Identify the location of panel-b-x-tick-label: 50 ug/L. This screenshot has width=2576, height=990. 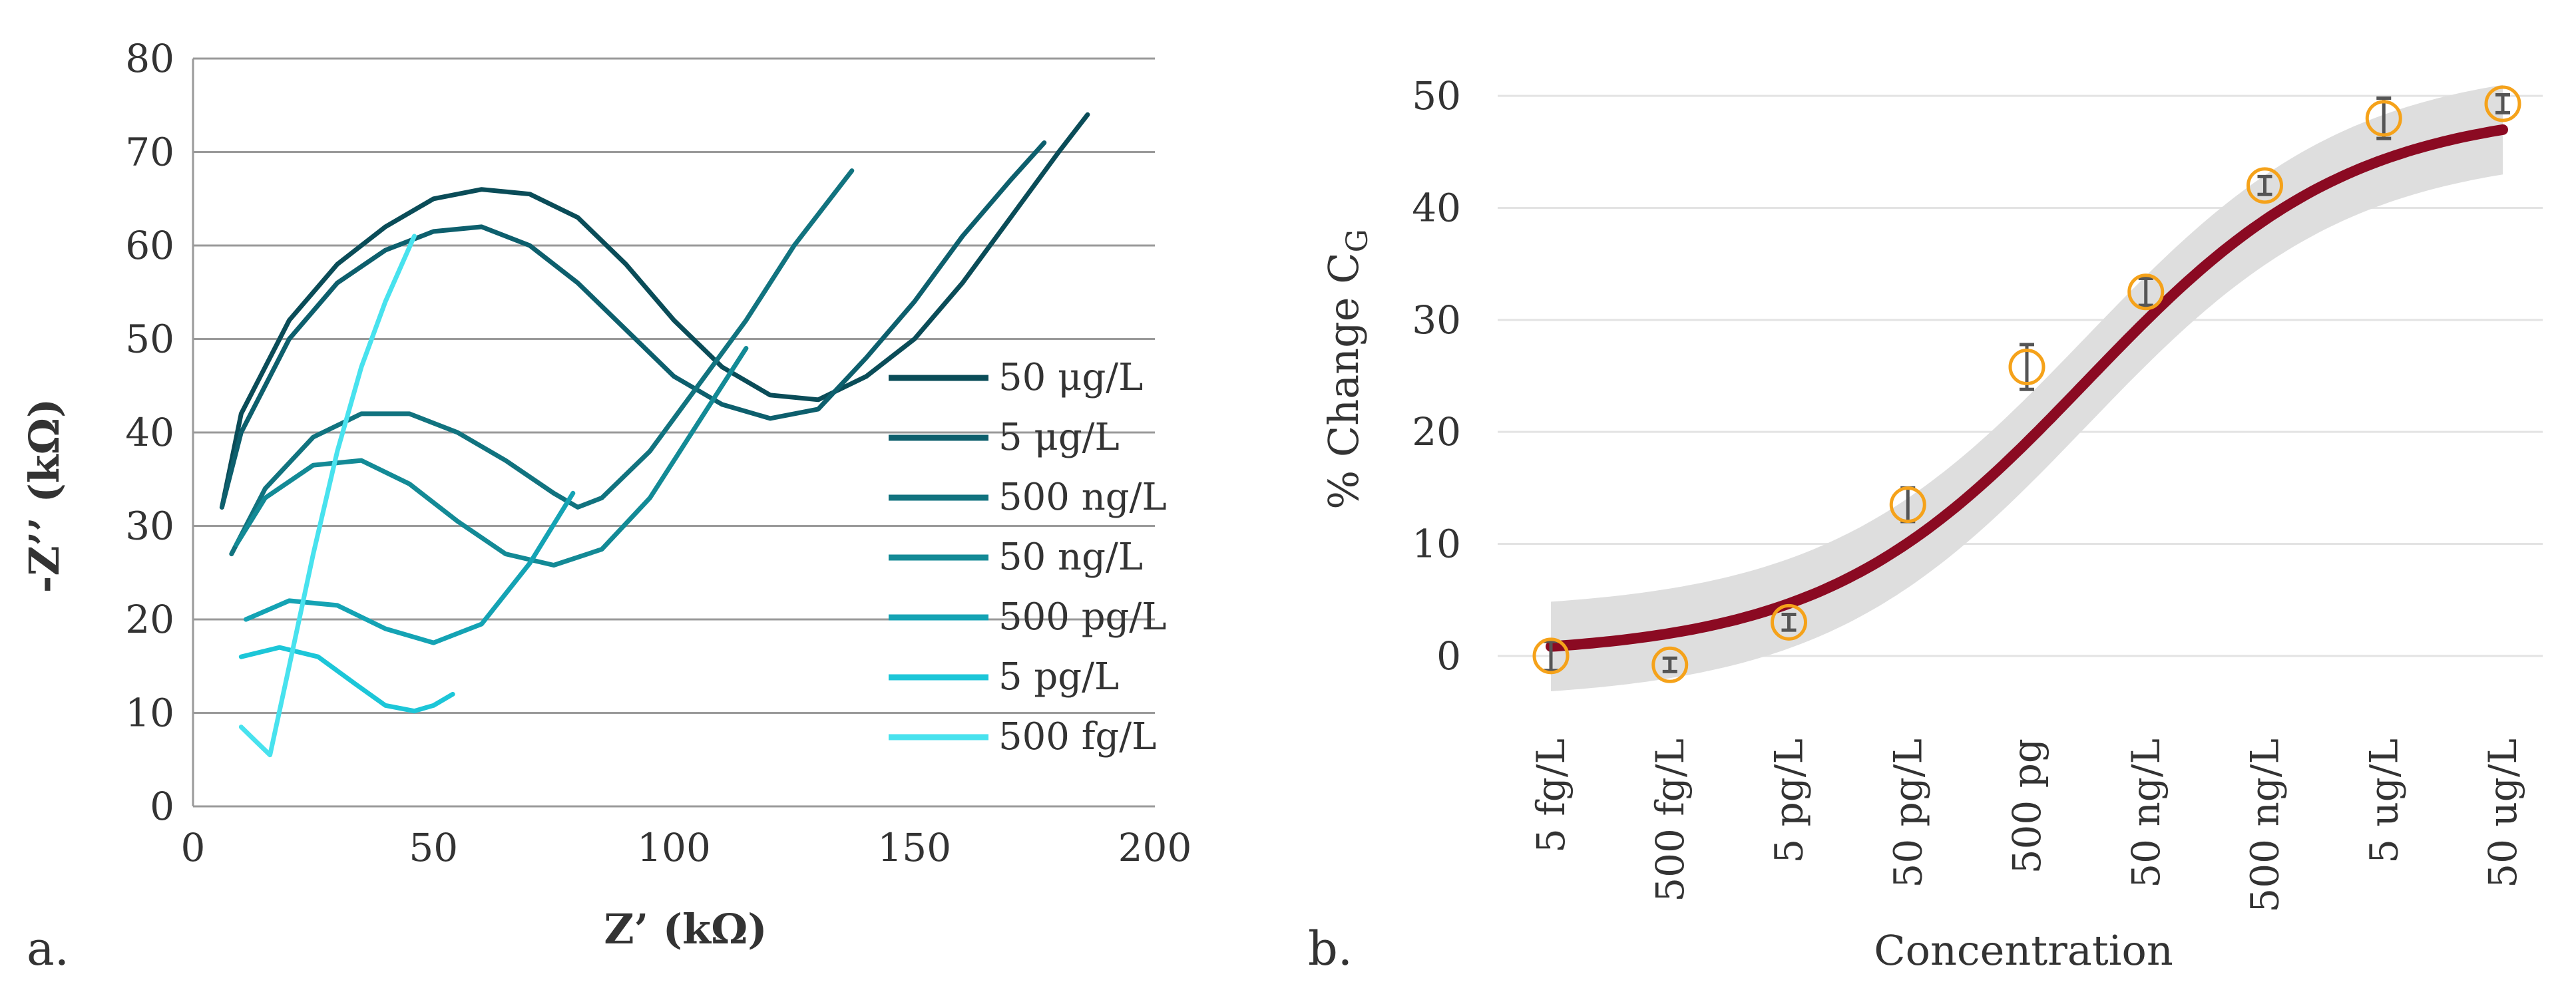
(2502, 813).